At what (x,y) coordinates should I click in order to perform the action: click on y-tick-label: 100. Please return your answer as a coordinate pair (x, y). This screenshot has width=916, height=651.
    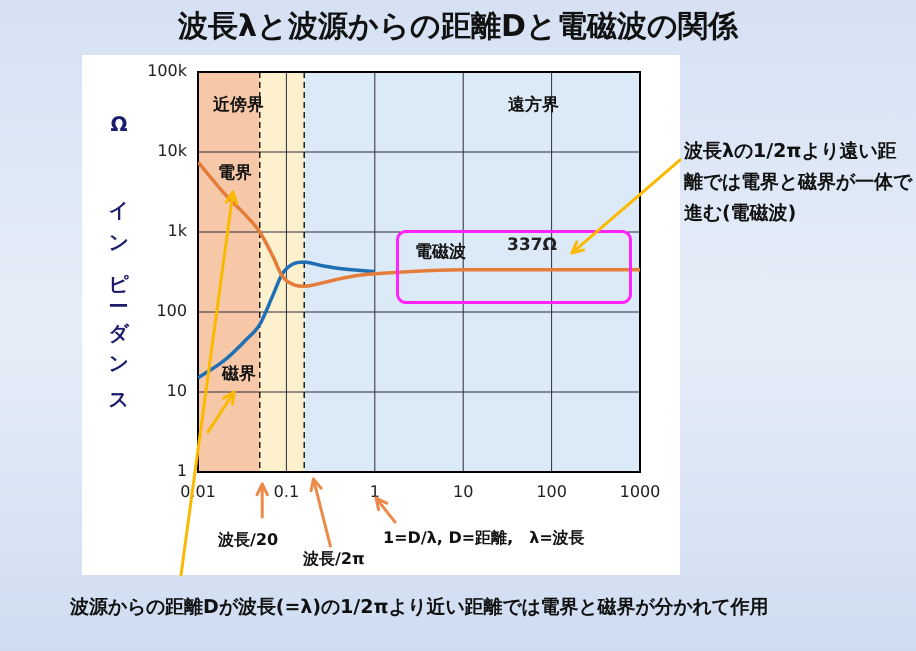
    Looking at the image, I should click on (171, 310).